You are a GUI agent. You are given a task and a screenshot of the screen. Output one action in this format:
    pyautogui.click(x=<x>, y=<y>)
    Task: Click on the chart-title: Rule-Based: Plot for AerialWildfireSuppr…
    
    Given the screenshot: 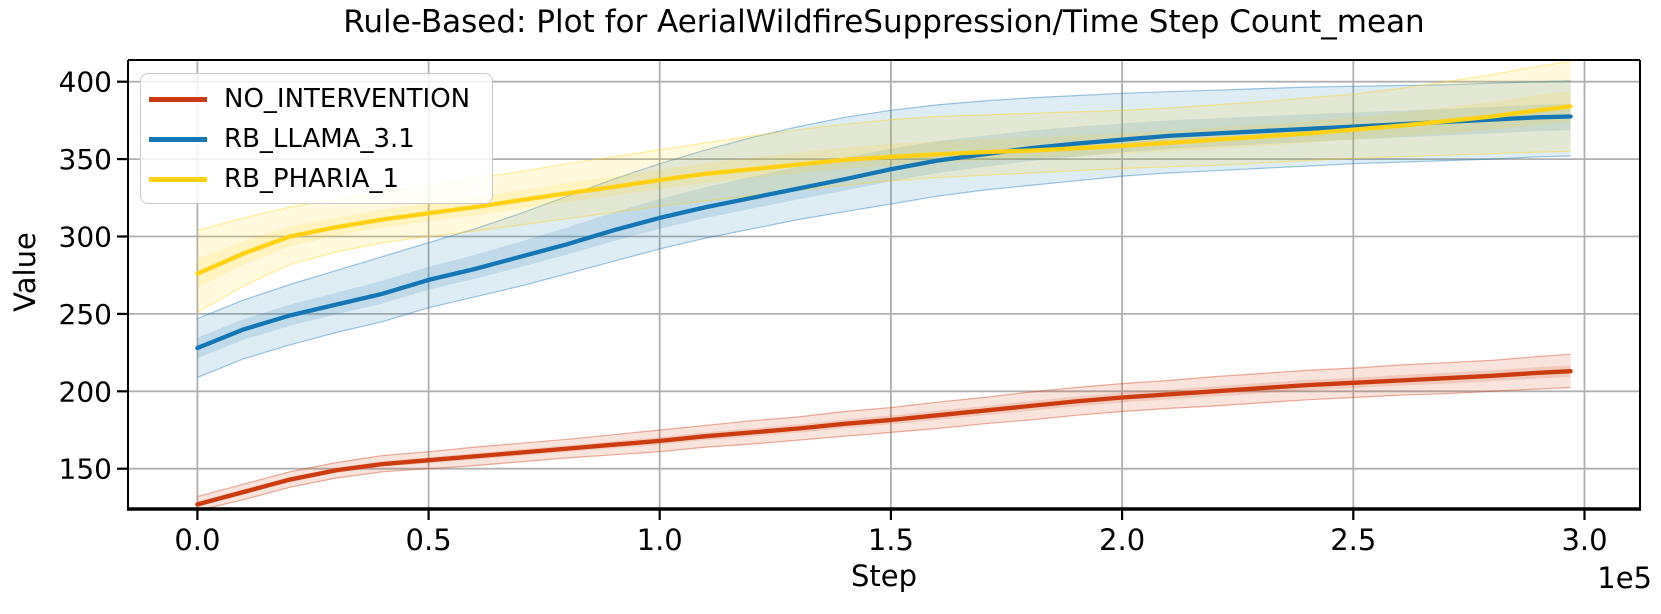 What is the action you would take?
    pyautogui.click(x=884, y=22)
    